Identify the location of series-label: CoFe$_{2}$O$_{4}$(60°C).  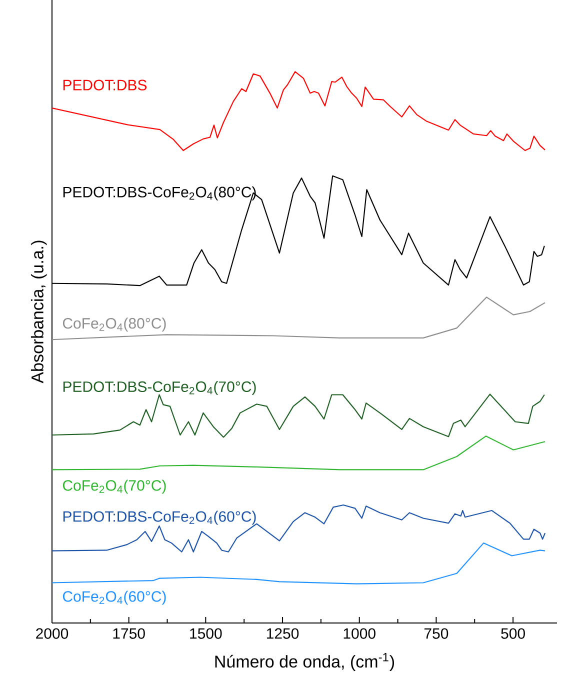
(114, 597).